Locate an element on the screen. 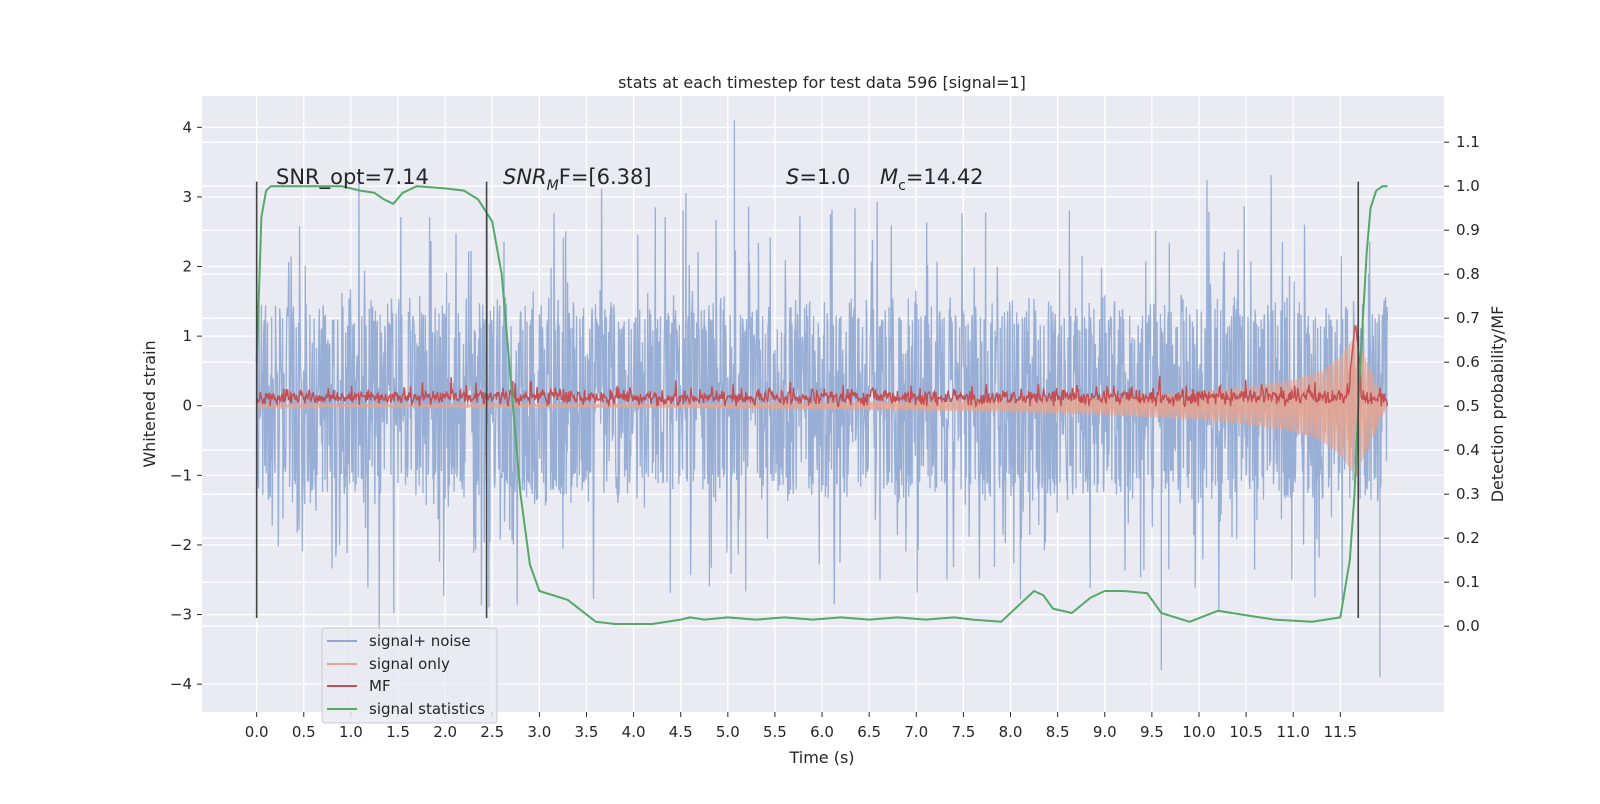  annotation-s: S=1.0 is located at coordinates (818, 177).